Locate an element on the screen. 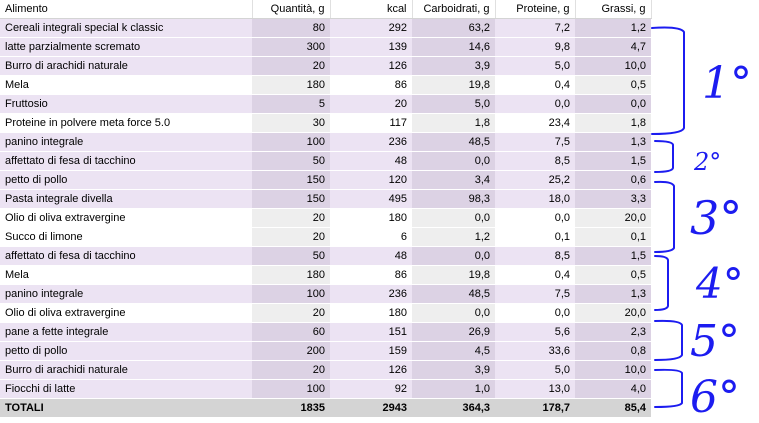  carbs-cell: 5,0 is located at coordinates (453, 104).